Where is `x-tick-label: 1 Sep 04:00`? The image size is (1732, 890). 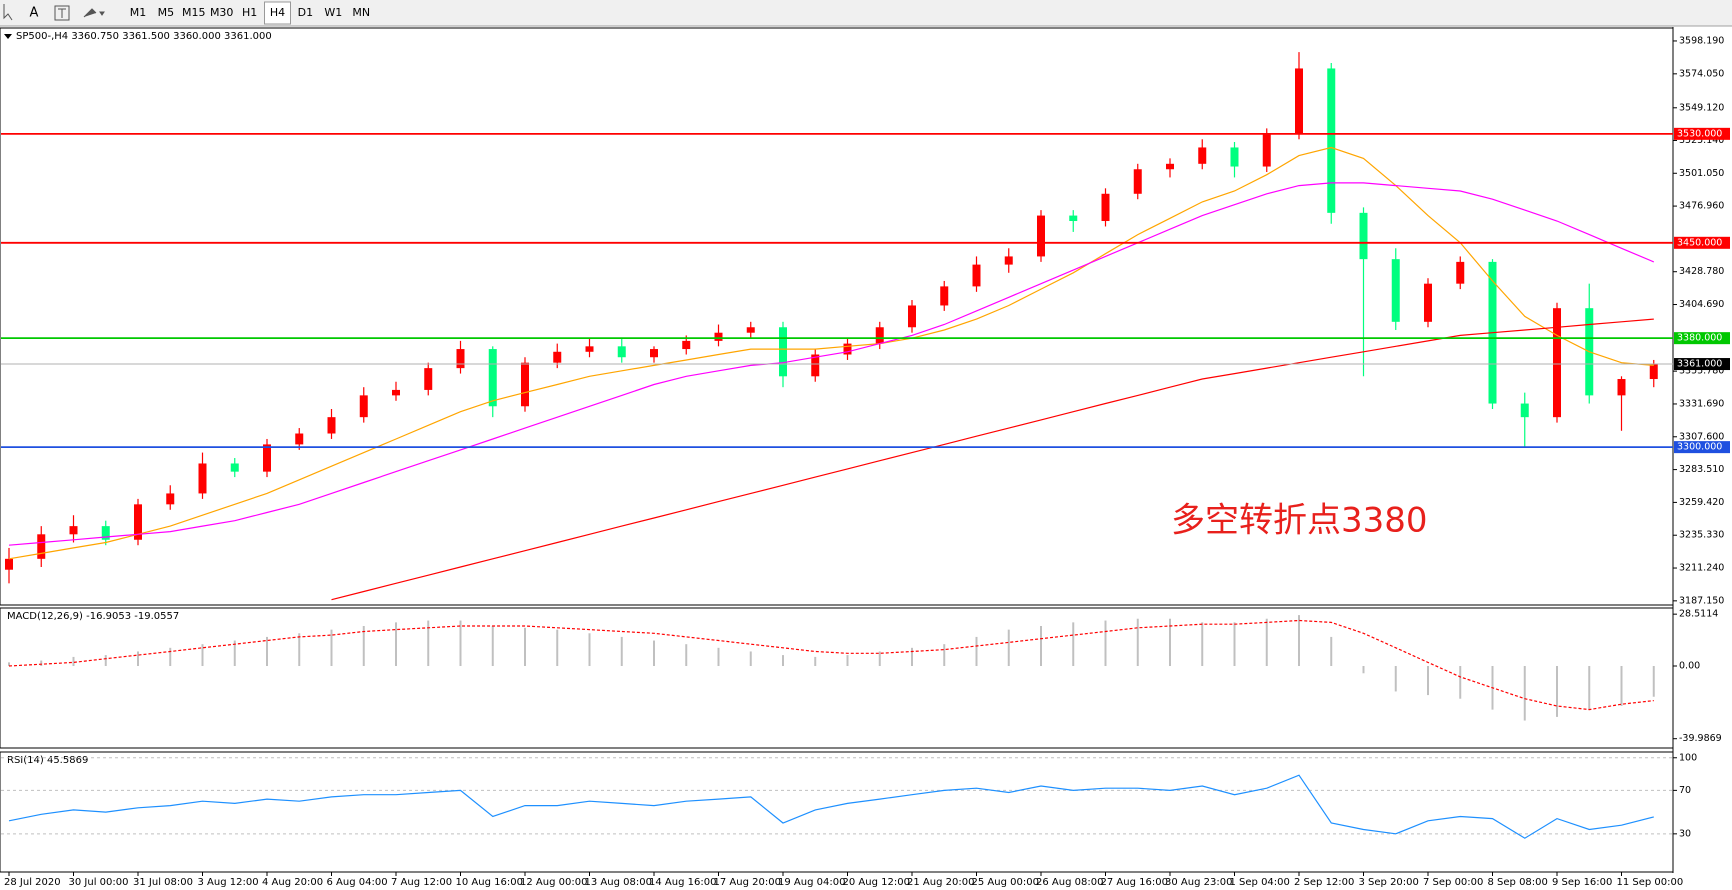 x-tick-label: 1 Sep 04:00 is located at coordinates (1260, 882).